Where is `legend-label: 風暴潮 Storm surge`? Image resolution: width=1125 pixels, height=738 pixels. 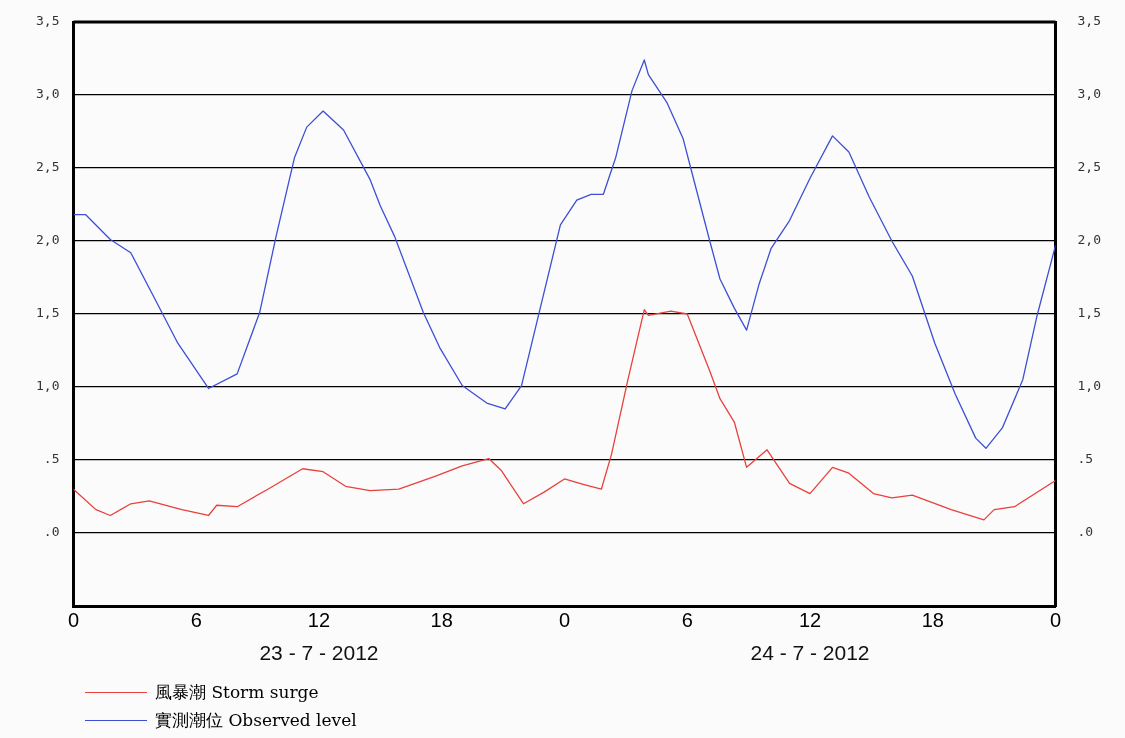
legend-label: 風暴潮 Storm surge is located at coordinates (237, 692).